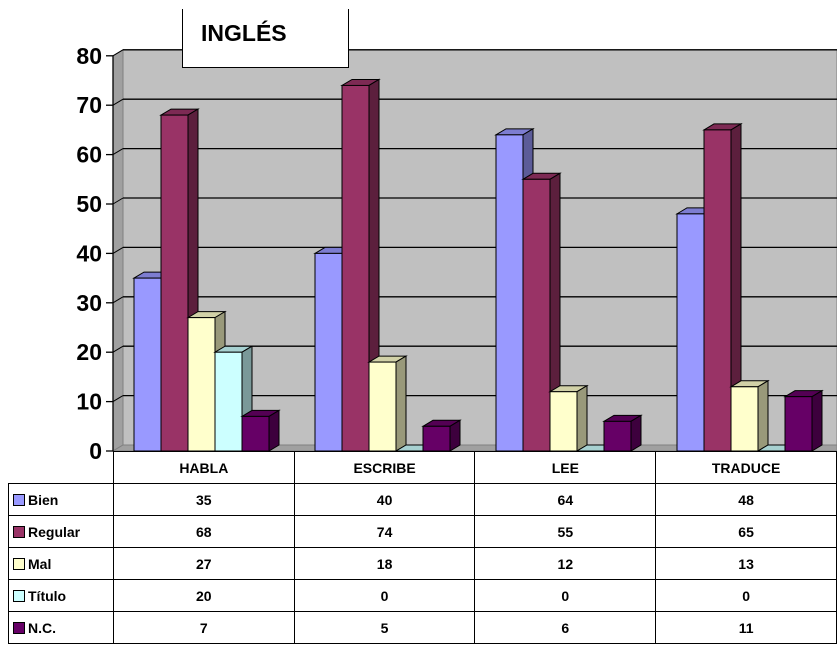  I want to click on y-tick-label: 80, so click(89, 56).